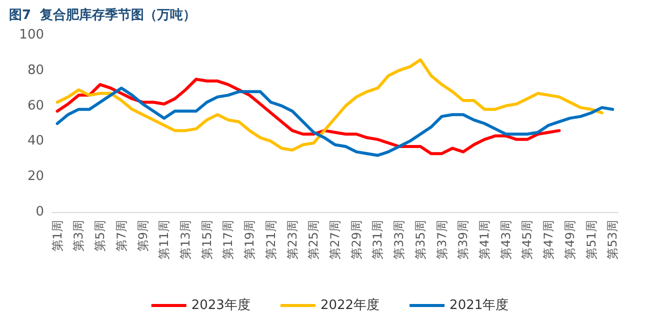 The width and height of the screenshot is (660, 327). What do you see at coordinates (441, 240) in the screenshot?
I see `x-tick-label: 第37周` at bounding box center [441, 240].